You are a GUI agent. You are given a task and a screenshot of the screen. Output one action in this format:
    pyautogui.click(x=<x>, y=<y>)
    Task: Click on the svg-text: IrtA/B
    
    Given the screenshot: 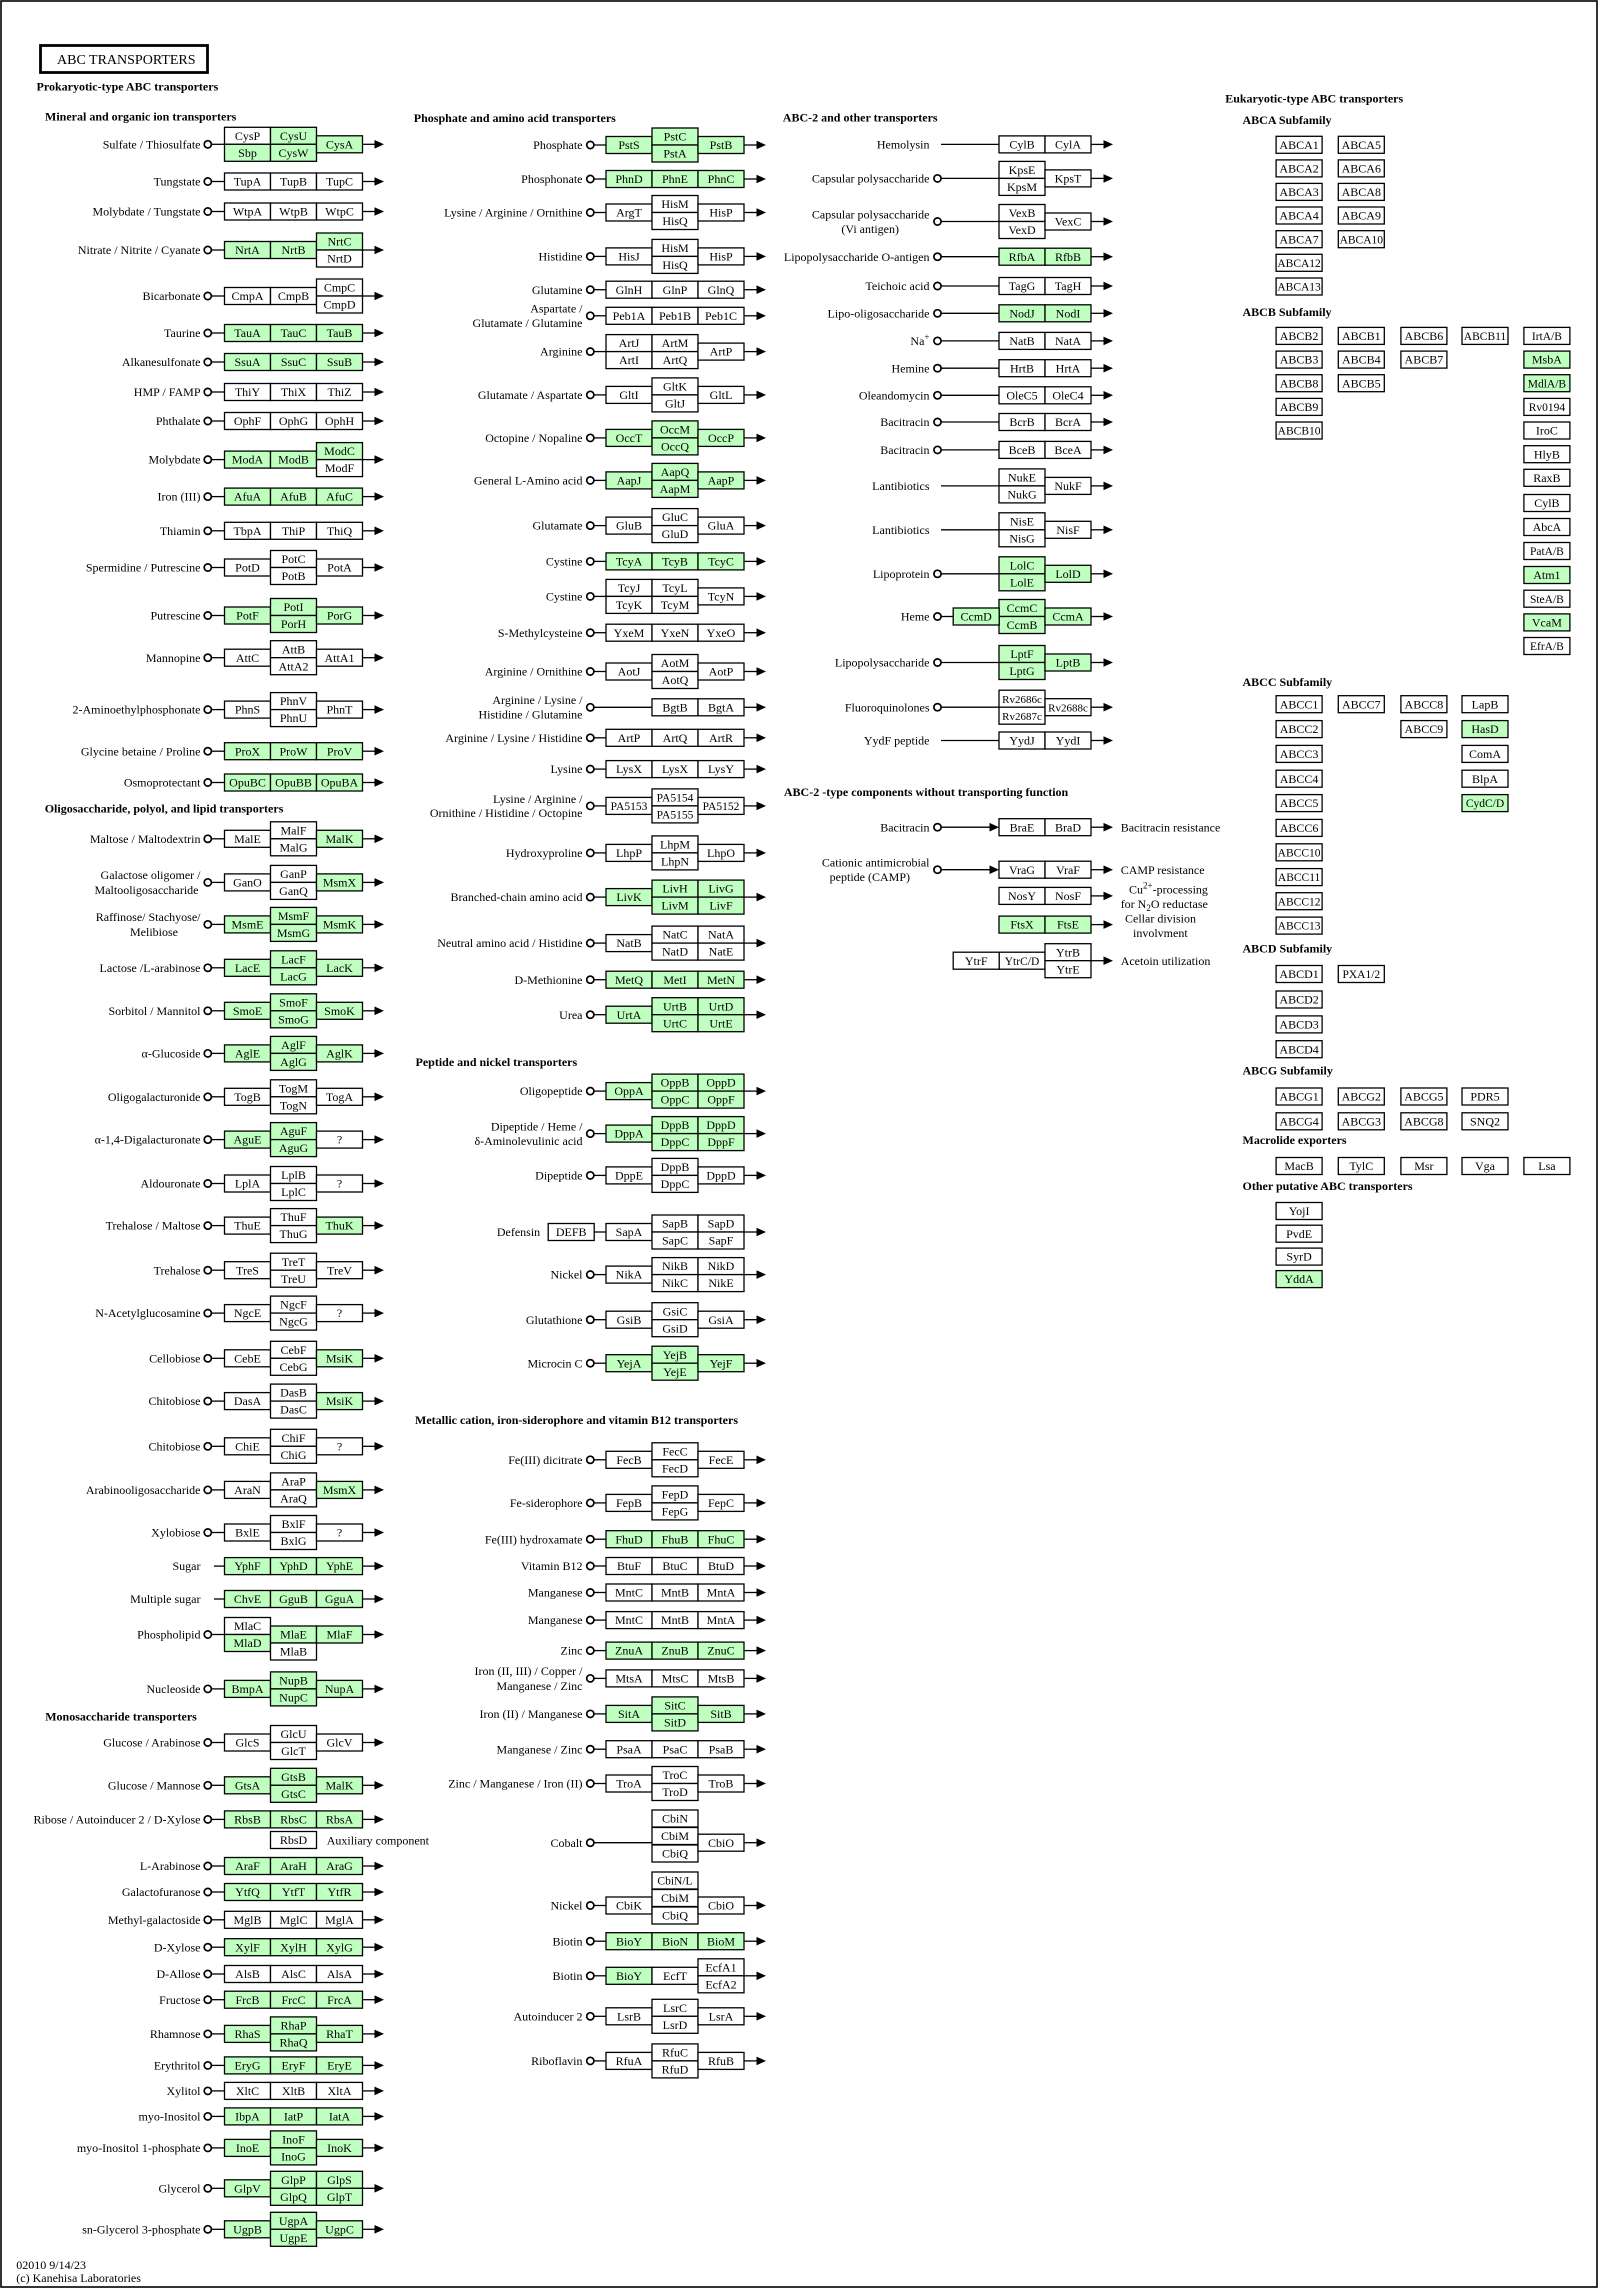 What is the action you would take?
    pyautogui.click(x=1547, y=337)
    